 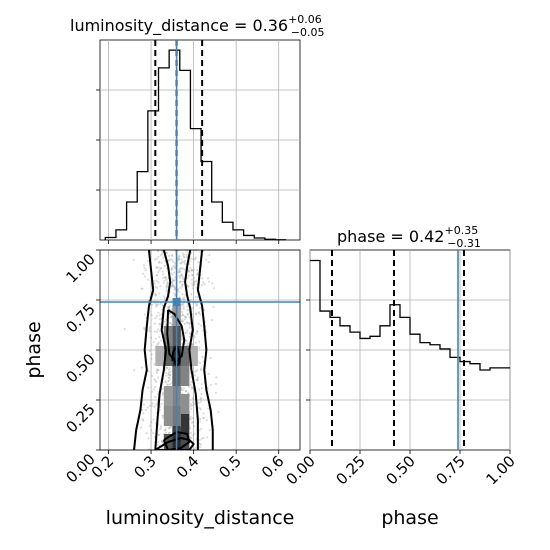 What do you see at coordinates (400, 470) in the screenshot?
I see `x-tick-label: 0.50` at bounding box center [400, 470].